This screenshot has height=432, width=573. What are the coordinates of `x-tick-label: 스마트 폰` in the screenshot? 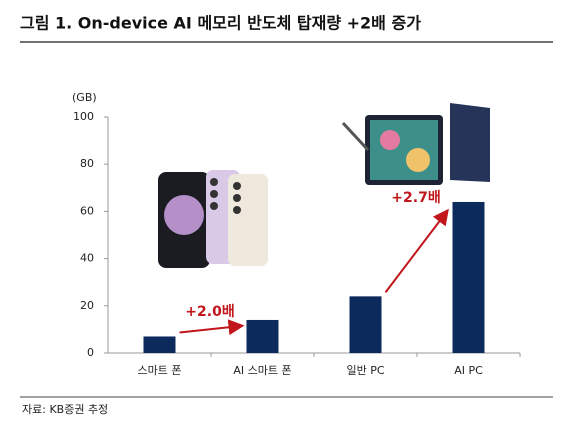 It's located at (160, 370).